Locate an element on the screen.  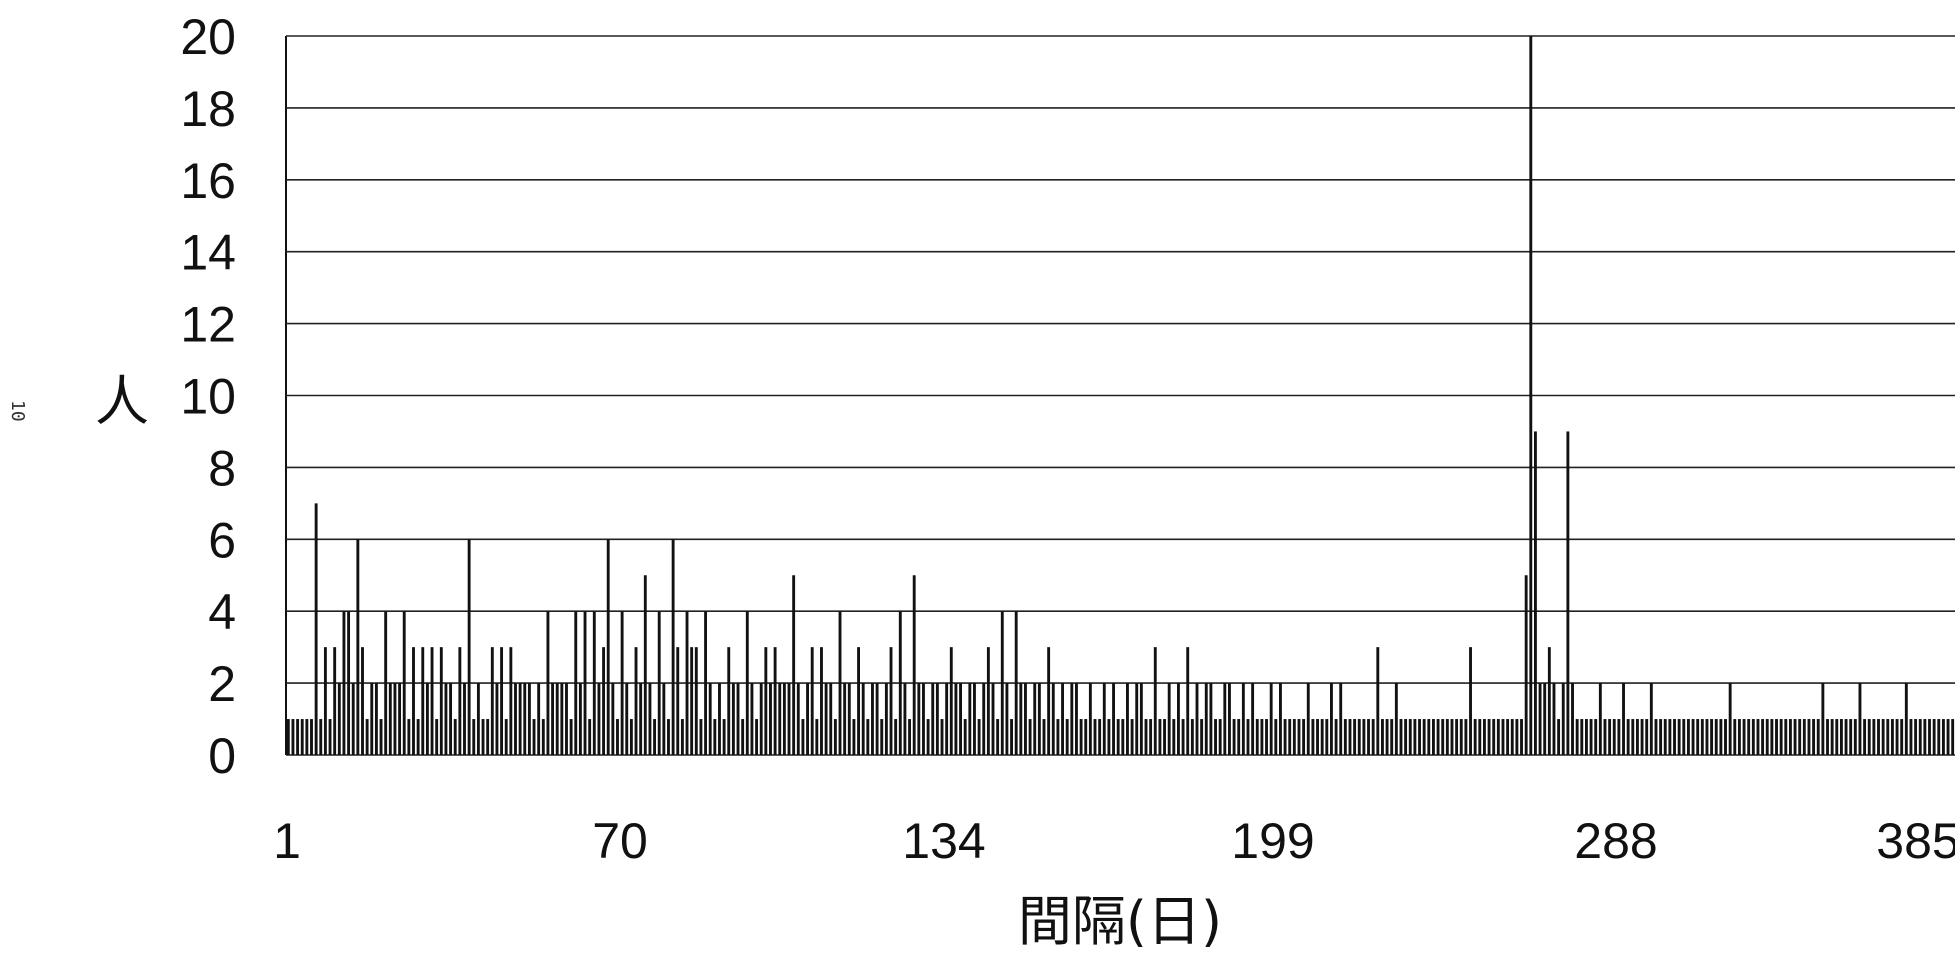
y-tick-label: 4 is located at coordinates (222, 612).